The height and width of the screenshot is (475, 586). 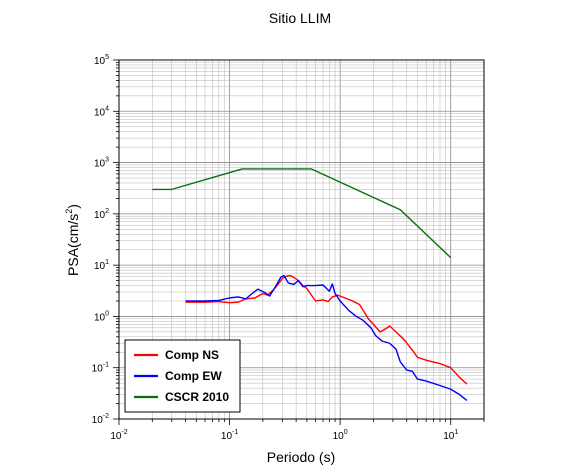 I want to click on chart-title: Sitio LLIM, so click(x=300, y=18).